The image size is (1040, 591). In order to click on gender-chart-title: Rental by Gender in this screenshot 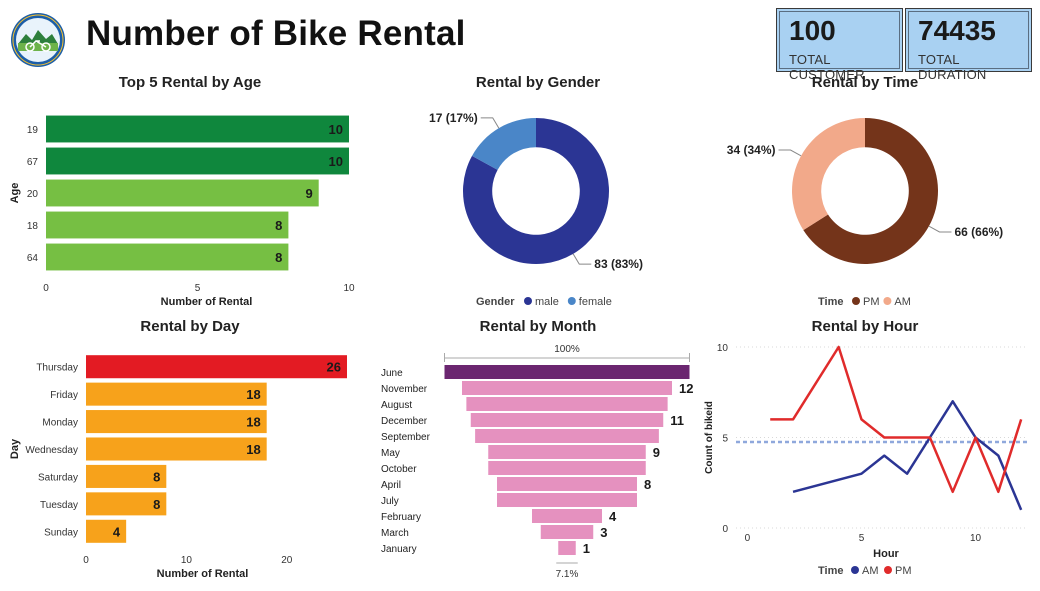, I will do `click(538, 82)`.